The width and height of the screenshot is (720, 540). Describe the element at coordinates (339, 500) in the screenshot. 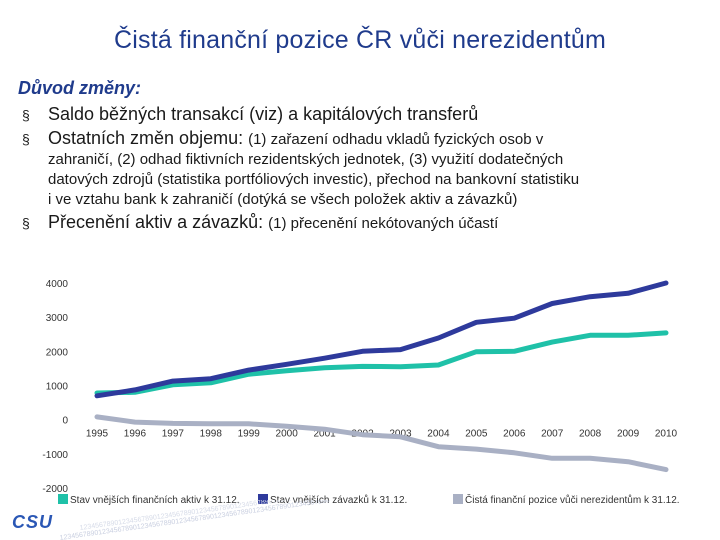

I see `legend-label: Stav vnějších závazků k 31.12.` at that location.